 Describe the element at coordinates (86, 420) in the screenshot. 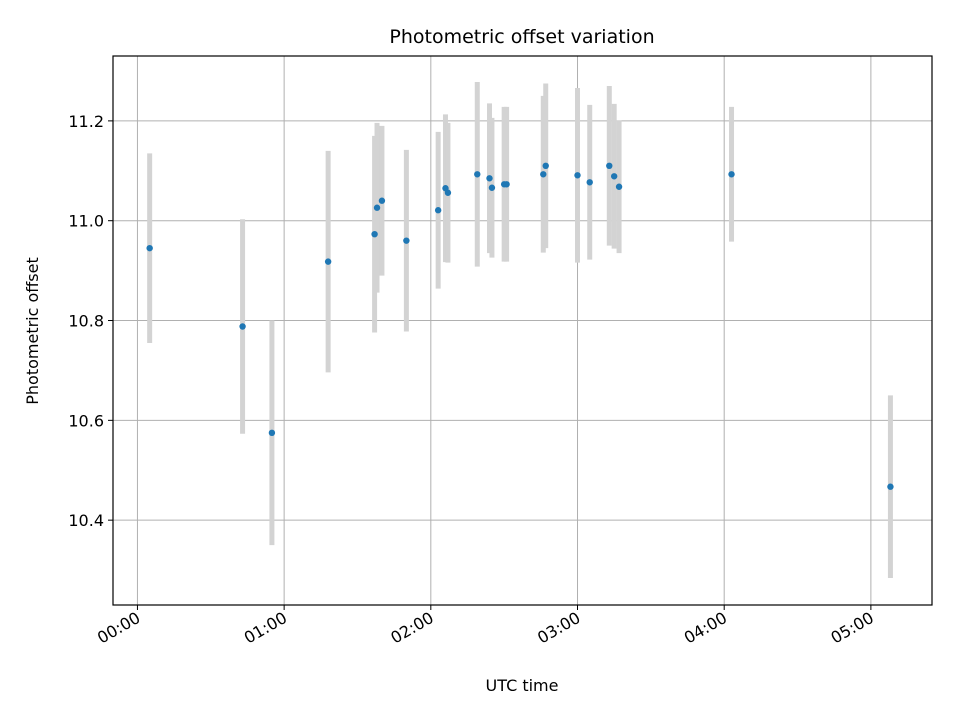

I see `y-tick-label: 10.6` at that location.